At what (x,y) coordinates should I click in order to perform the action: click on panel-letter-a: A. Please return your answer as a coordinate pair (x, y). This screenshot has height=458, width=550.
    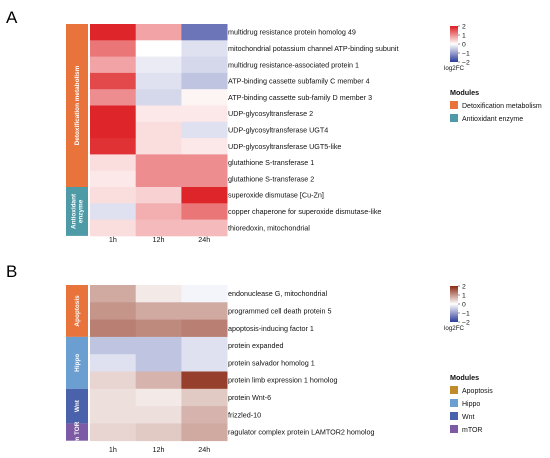
    Looking at the image, I should click on (12, 17).